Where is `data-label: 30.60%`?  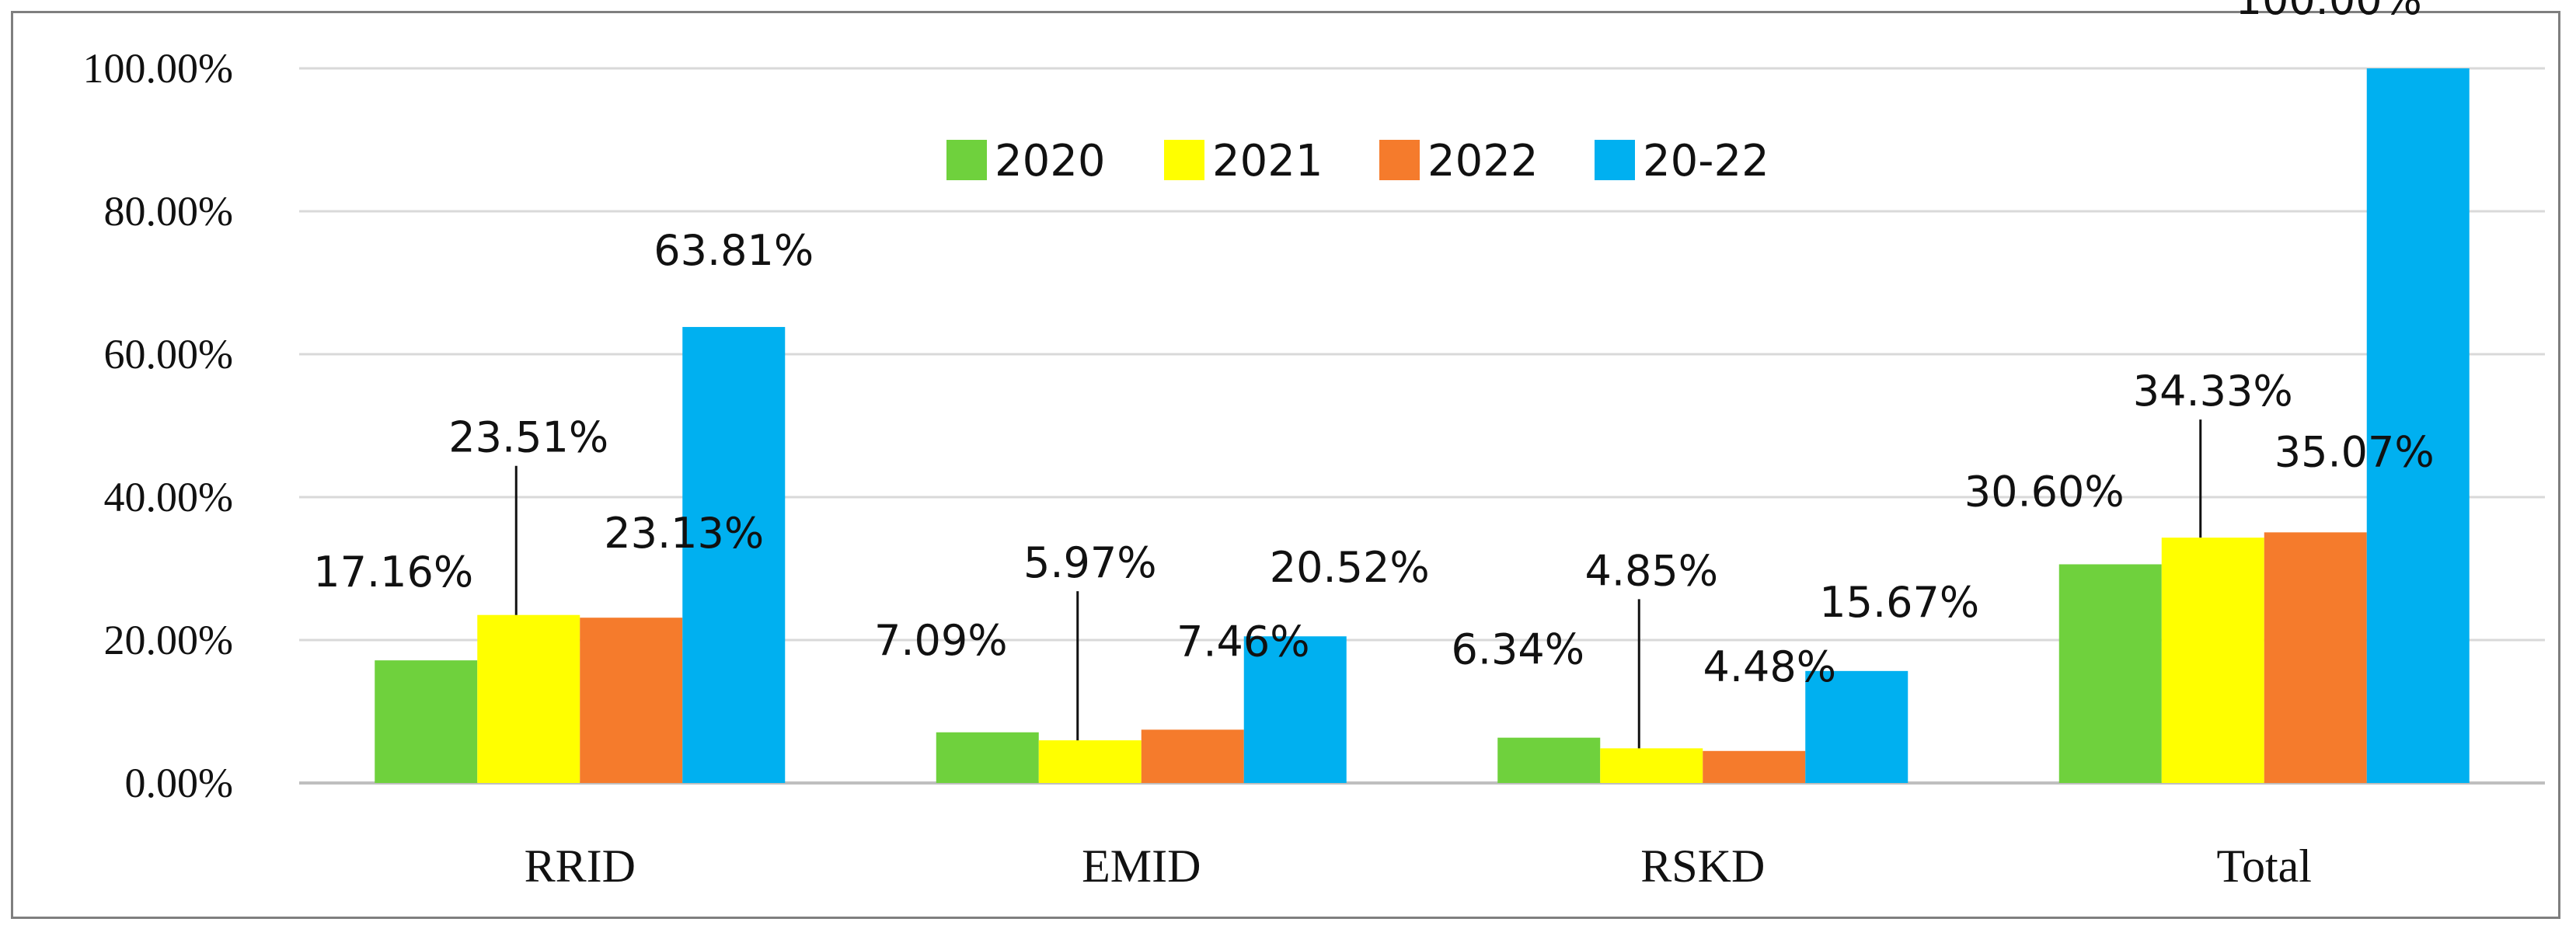
data-label: 30.60% is located at coordinates (2044, 492).